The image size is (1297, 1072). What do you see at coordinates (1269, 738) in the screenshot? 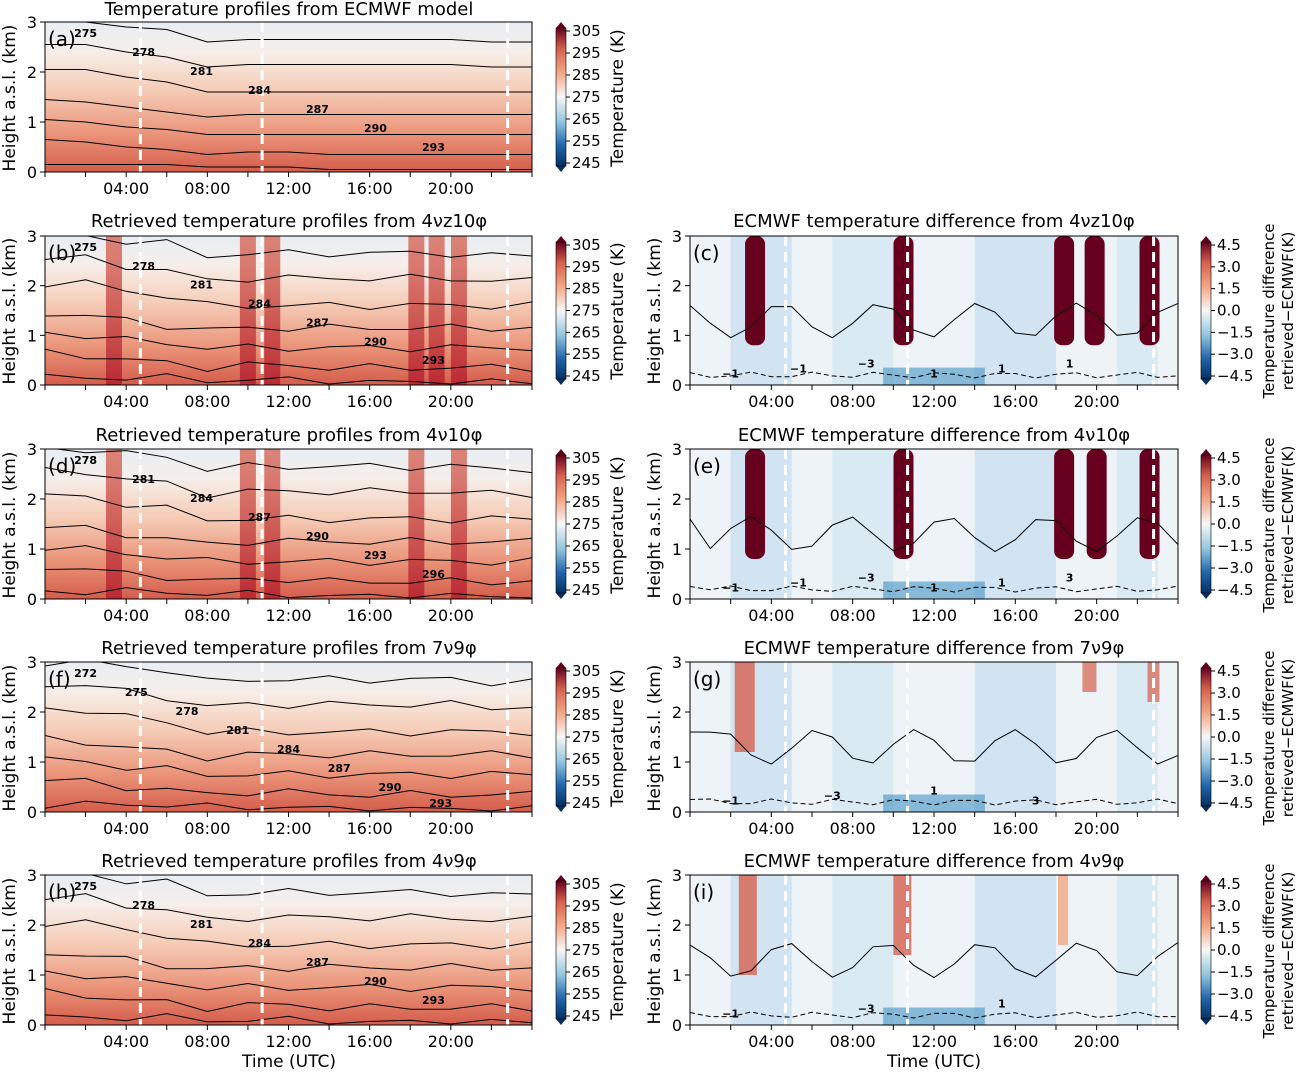
I see `cbar-label-g-1: Temperature difference` at bounding box center [1269, 738].